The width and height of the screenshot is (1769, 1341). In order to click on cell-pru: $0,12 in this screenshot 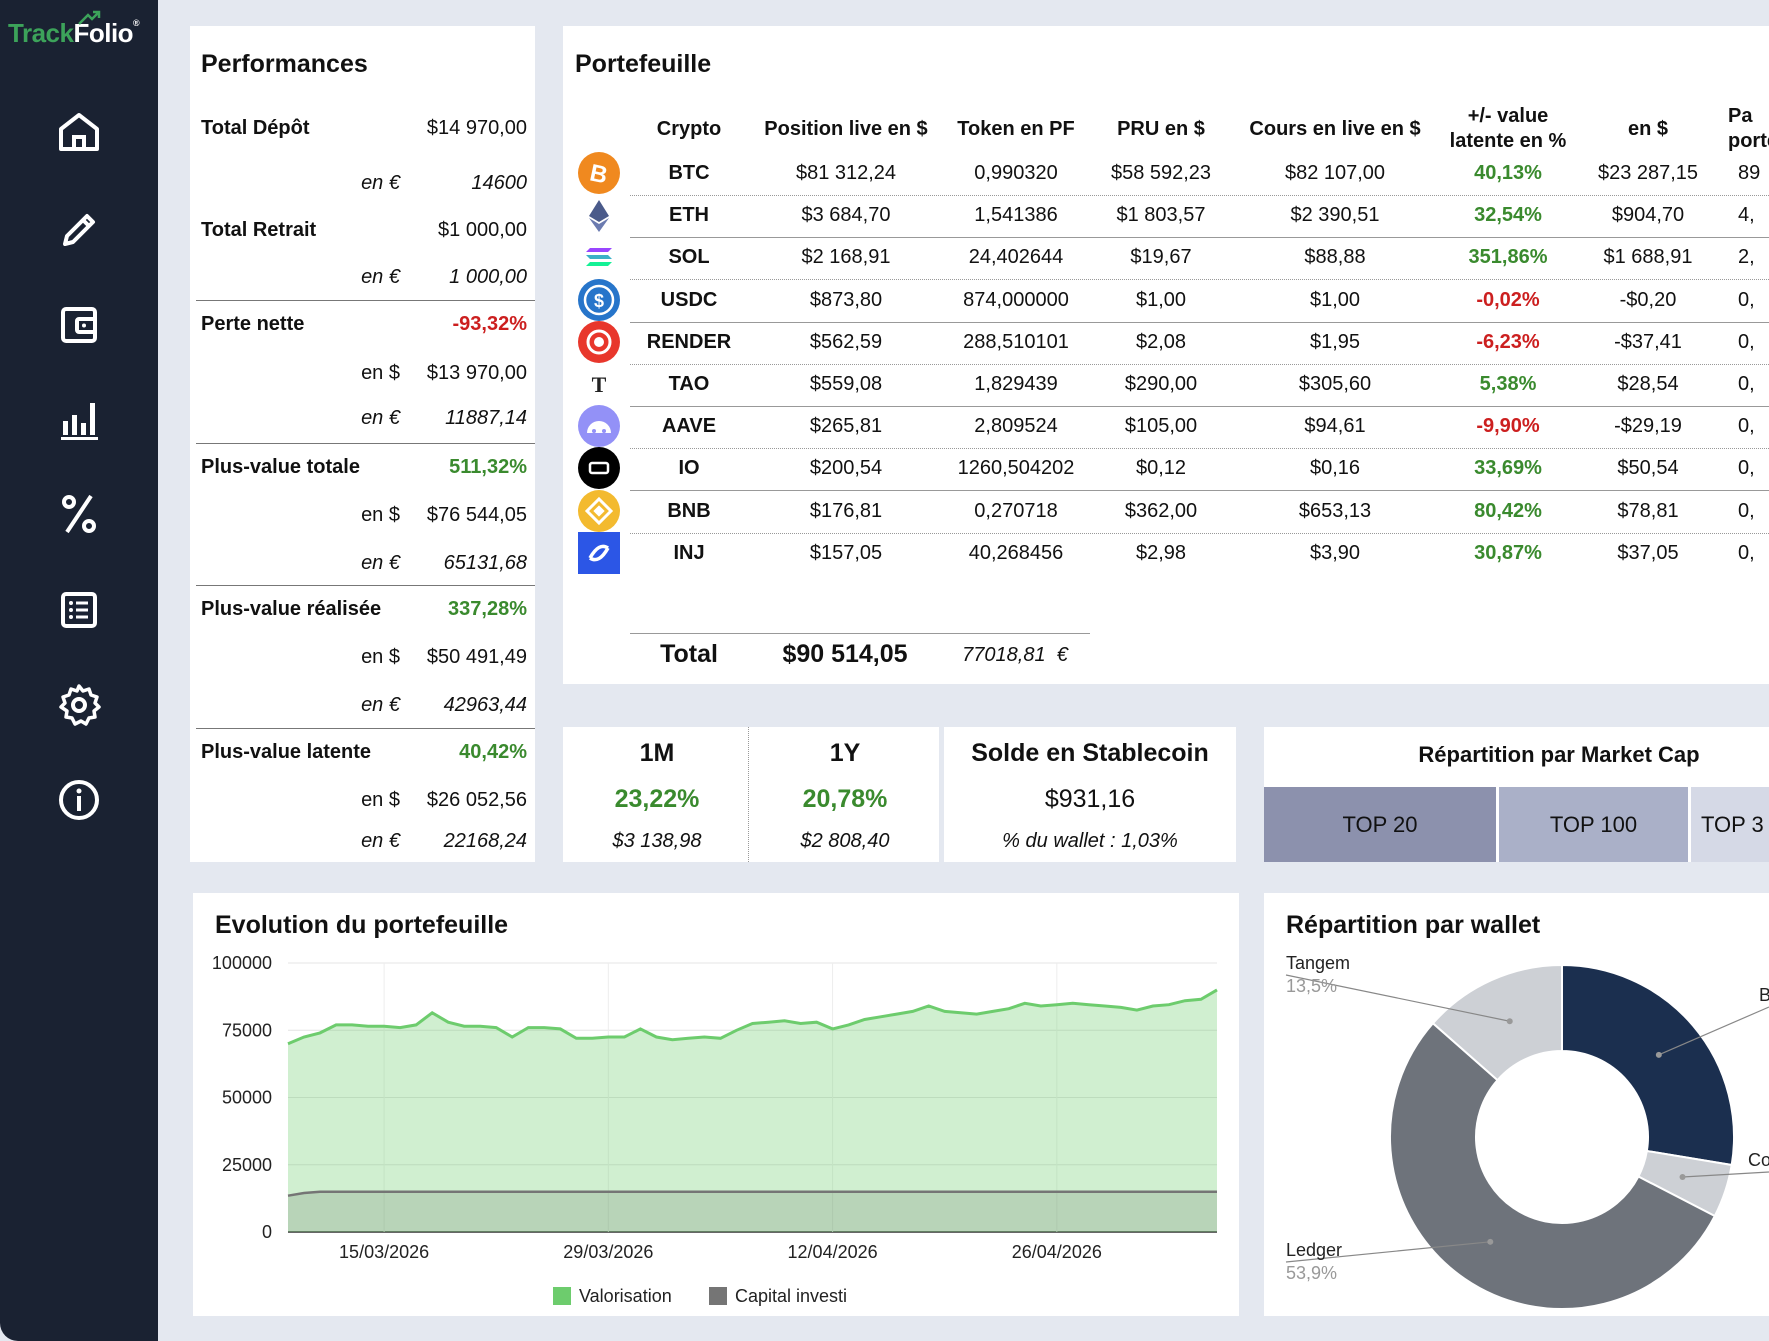, I will do `click(1161, 468)`.